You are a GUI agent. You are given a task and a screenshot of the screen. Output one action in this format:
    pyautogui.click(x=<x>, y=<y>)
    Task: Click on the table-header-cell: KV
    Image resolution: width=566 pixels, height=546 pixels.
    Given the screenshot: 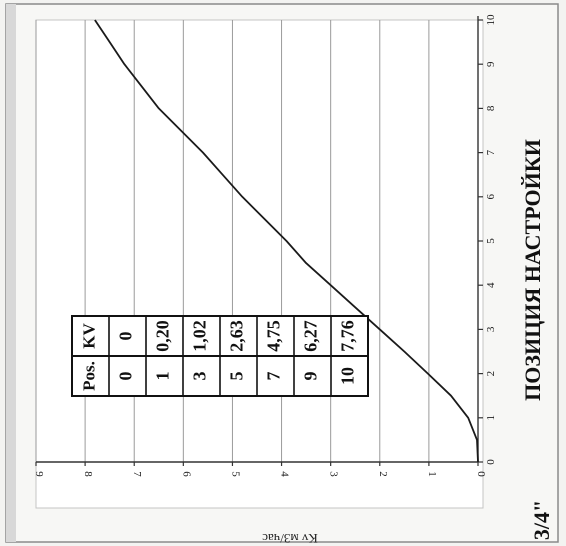 What is the action you would take?
    pyautogui.click(x=88, y=336)
    